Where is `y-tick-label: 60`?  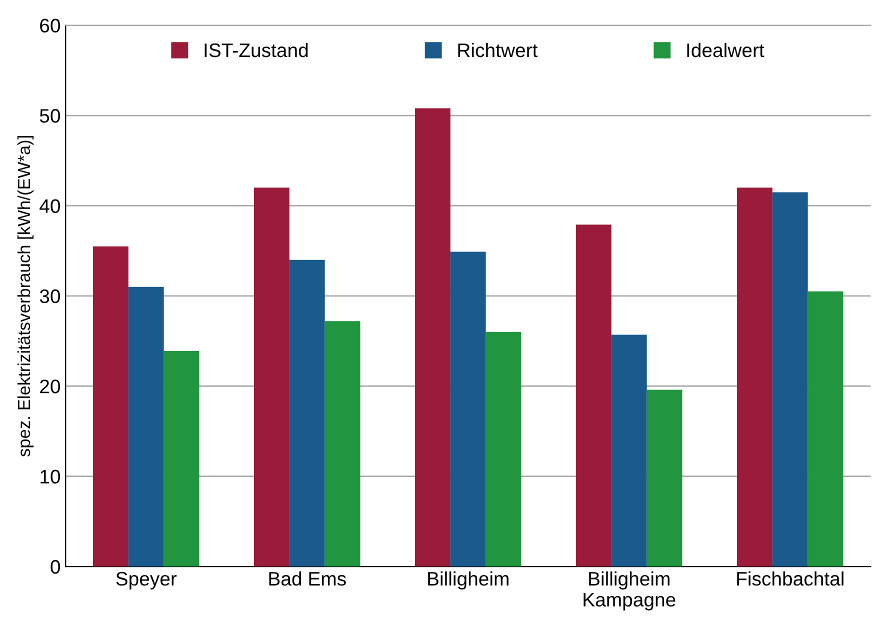 y-tick-label: 60 is located at coordinates (50, 25).